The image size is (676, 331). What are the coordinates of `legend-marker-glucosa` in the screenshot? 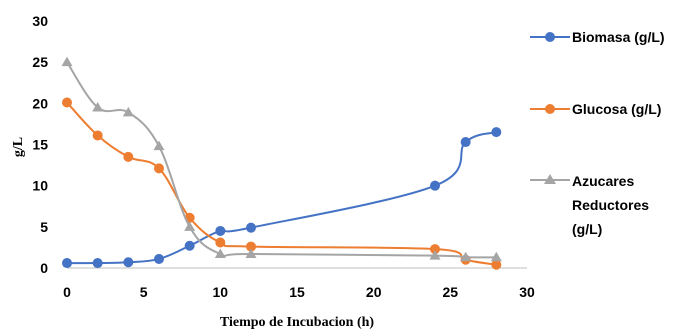 It's located at (550, 109).